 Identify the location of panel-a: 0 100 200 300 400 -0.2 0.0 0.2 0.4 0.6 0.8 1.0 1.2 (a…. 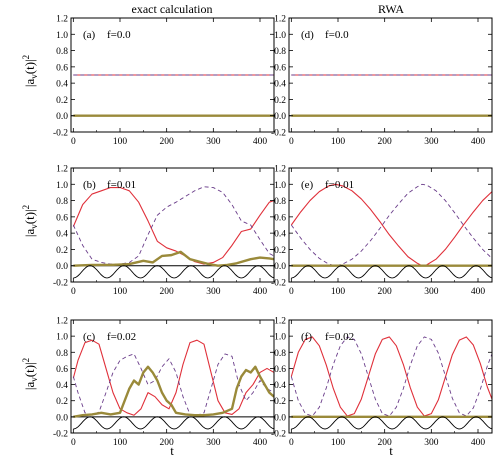
(164, 81).